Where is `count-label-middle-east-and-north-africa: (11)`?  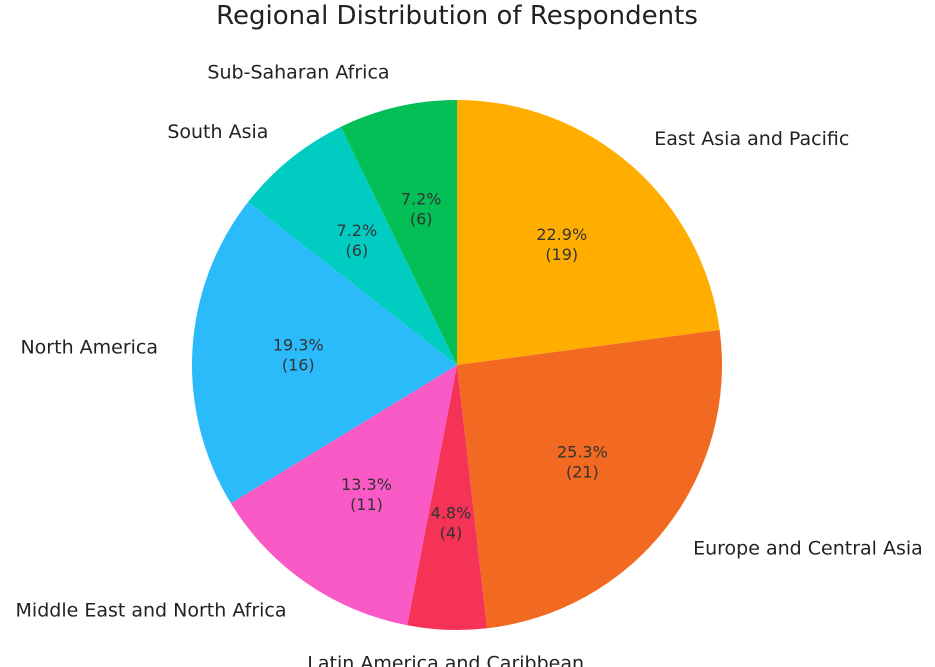
count-label-middle-east-and-north-africa: (11) is located at coordinates (366, 504).